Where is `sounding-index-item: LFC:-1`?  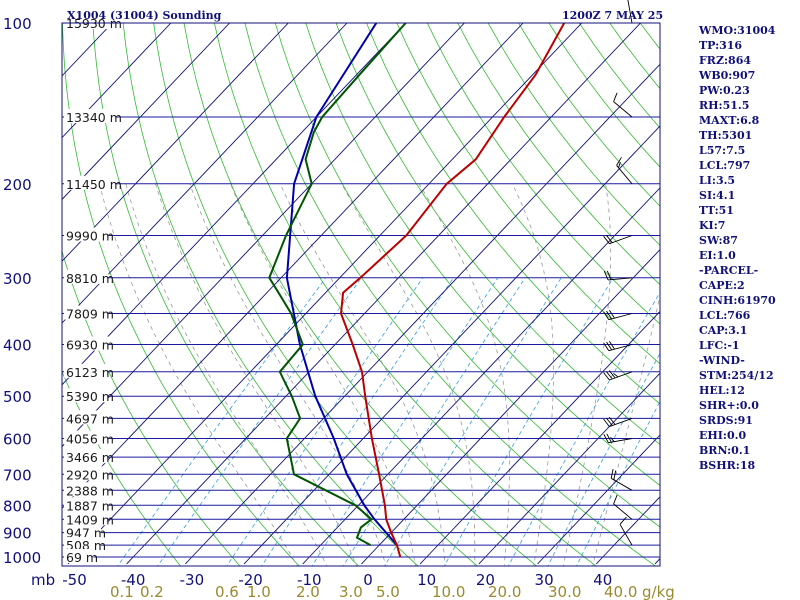
sounding-index-item: LFC:-1 is located at coordinates (719, 345).